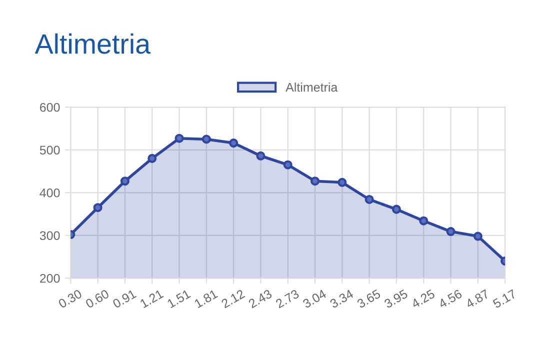 The width and height of the screenshot is (552, 349). What do you see at coordinates (312, 87) in the screenshot?
I see `legend-label: Altimetria` at bounding box center [312, 87].